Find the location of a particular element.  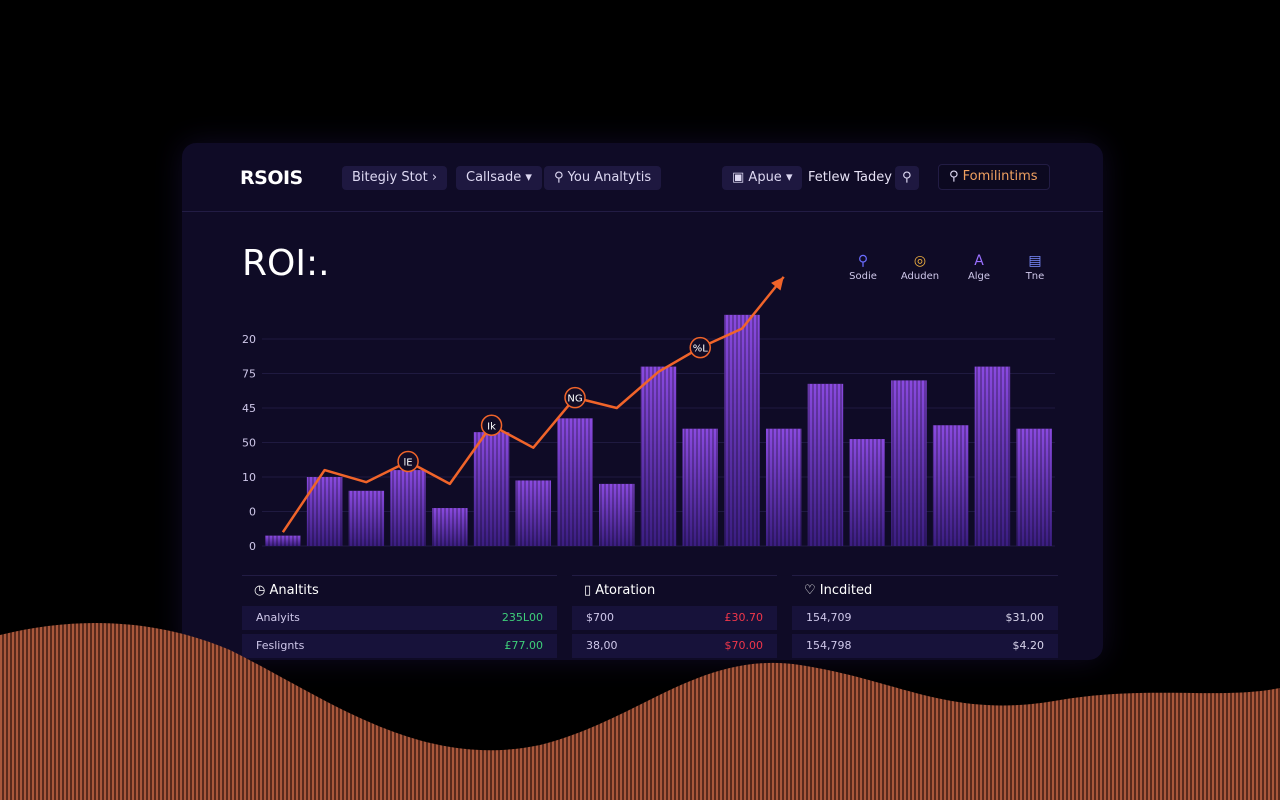

panel-title: ♡ Incdited is located at coordinates (838, 590).